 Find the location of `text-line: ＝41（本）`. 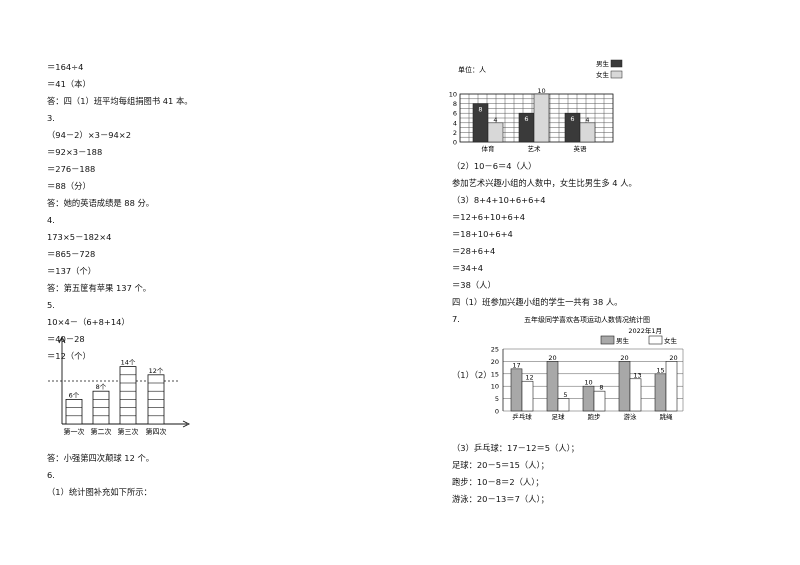

text-line: ＝41（本） is located at coordinates (69, 84).